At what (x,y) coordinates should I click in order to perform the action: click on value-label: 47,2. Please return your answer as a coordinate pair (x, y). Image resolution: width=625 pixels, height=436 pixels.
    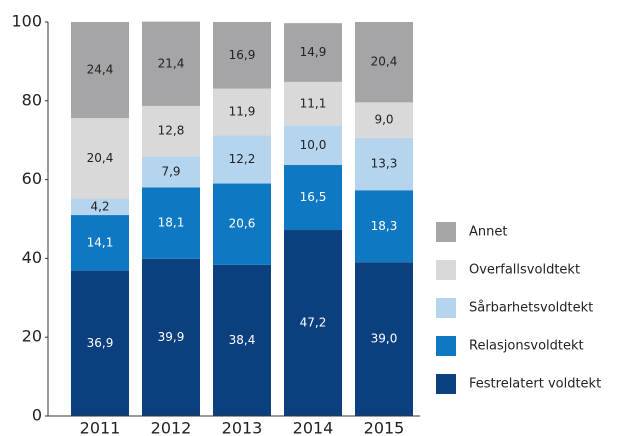
    Looking at the image, I should click on (313, 323).